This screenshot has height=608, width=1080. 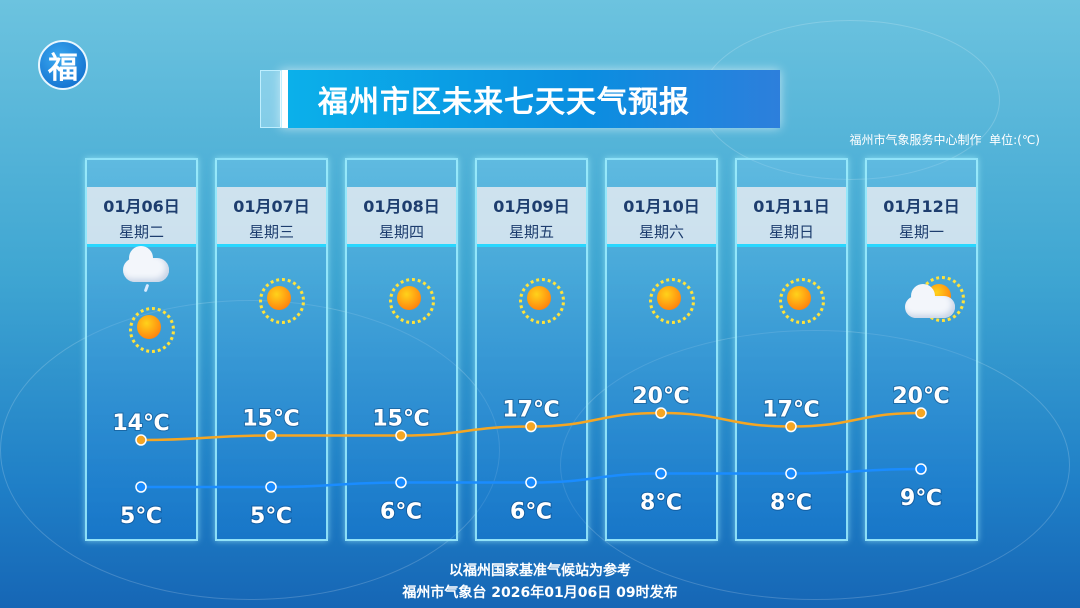 I want to click on day-header: 01月07日 星期三, so click(x=271, y=217).